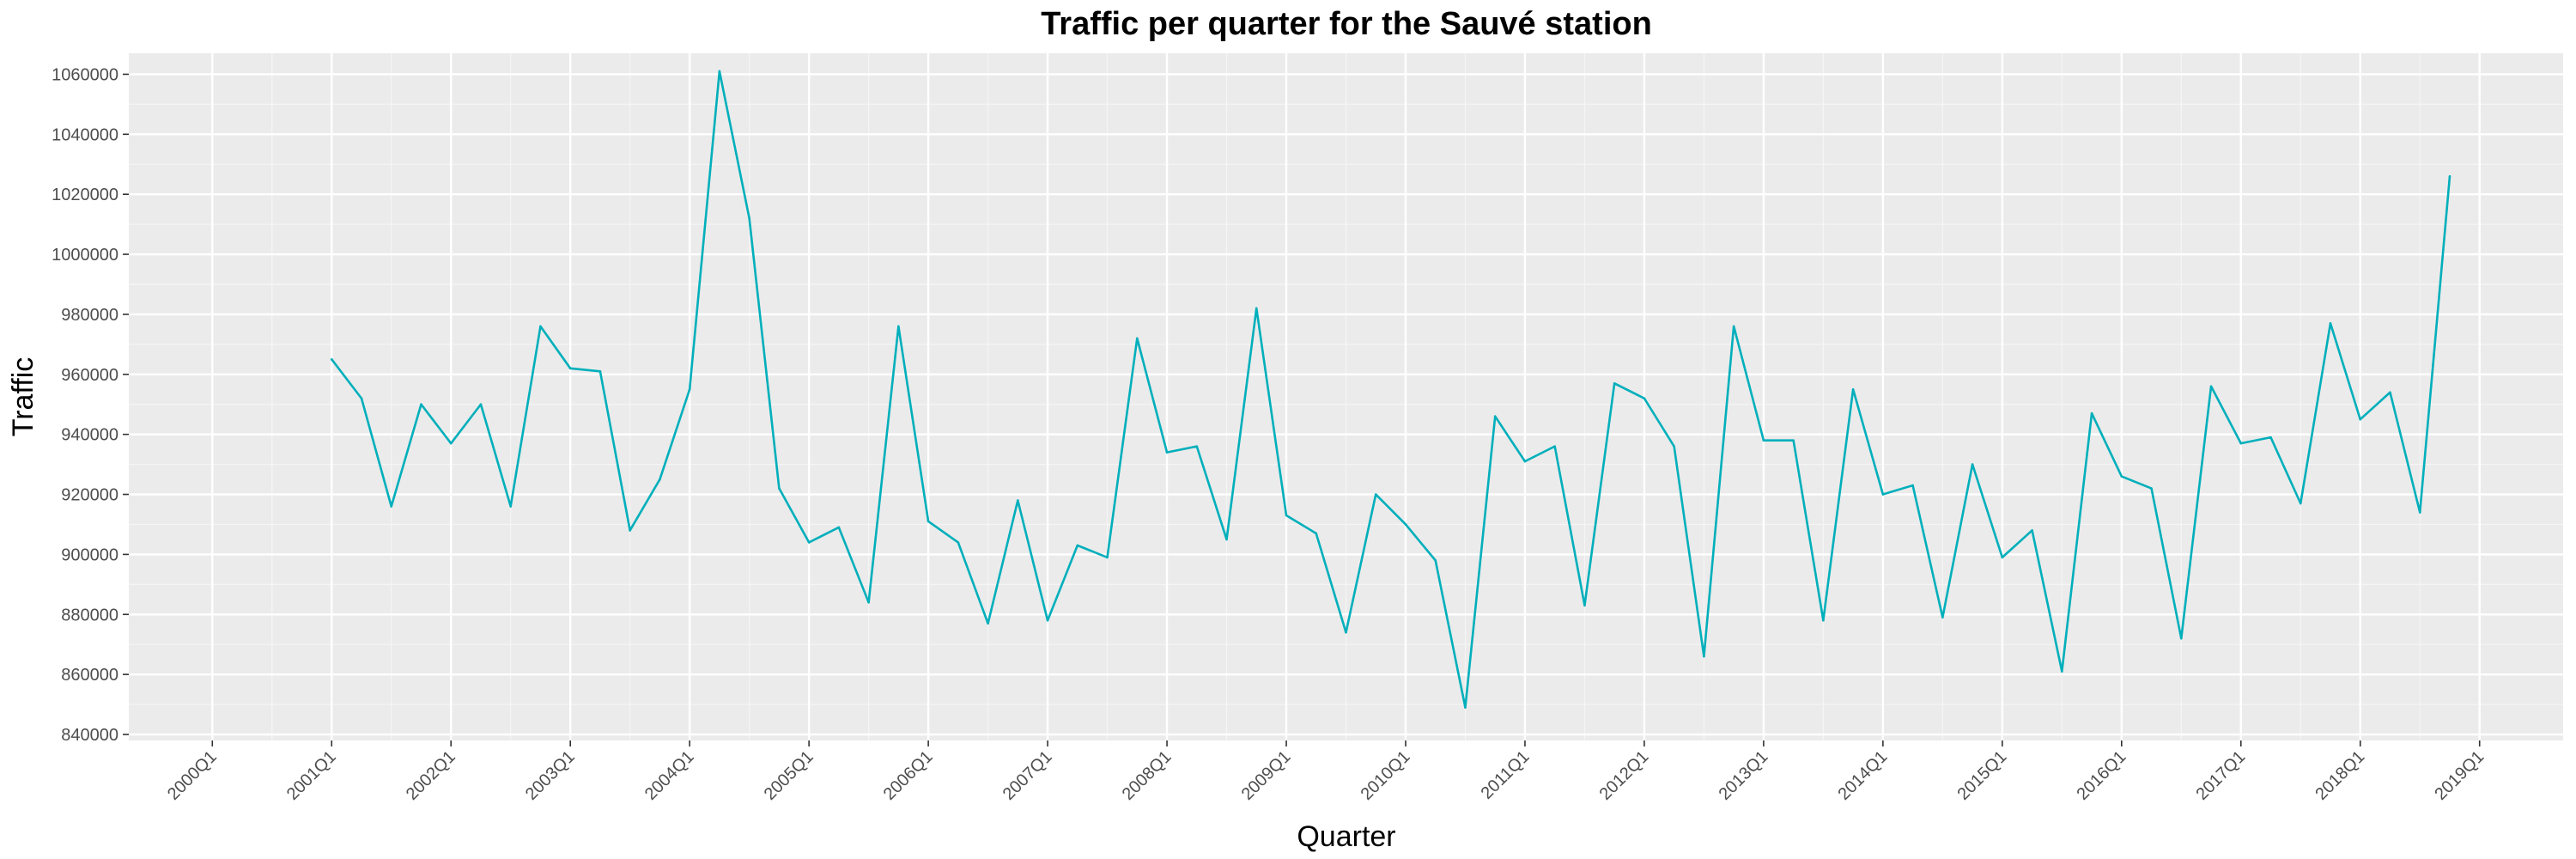 The width and height of the screenshot is (2576, 859). What do you see at coordinates (1147, 776) in the screenshot?
I see `x-tick-label: 2008Q1` at bounding box center [1147, 776].